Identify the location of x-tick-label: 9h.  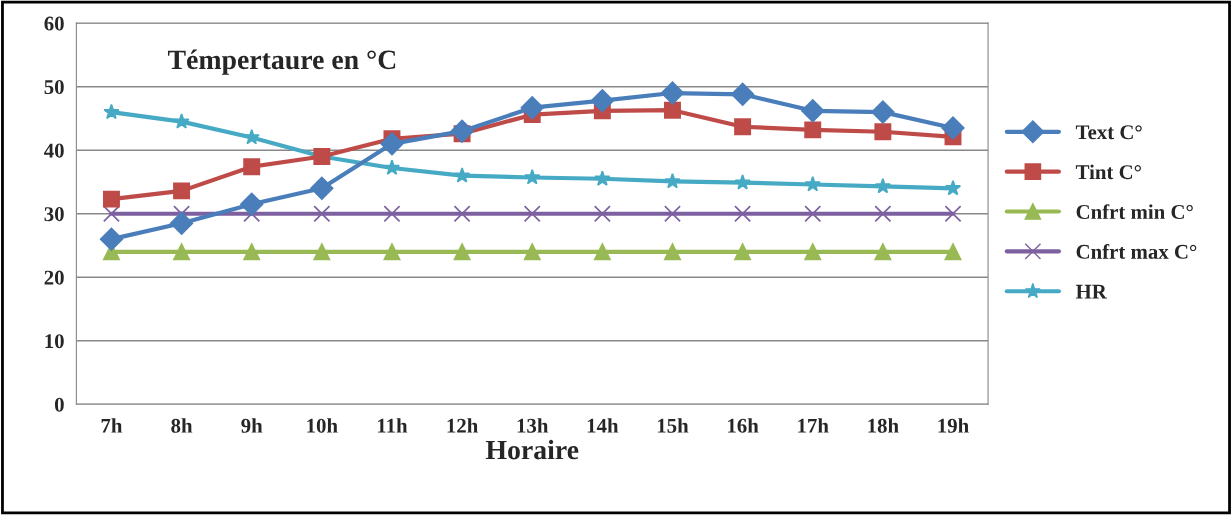
(252, 425).